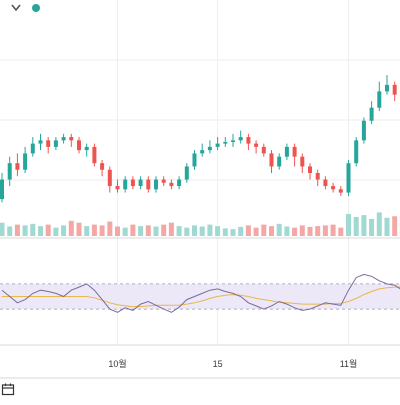 The height and width of the screenshot is (405, 400). Describe the element at coordinates (117, 363) in the screenshot. I see `x-tick-label-0: 10월` at that location.